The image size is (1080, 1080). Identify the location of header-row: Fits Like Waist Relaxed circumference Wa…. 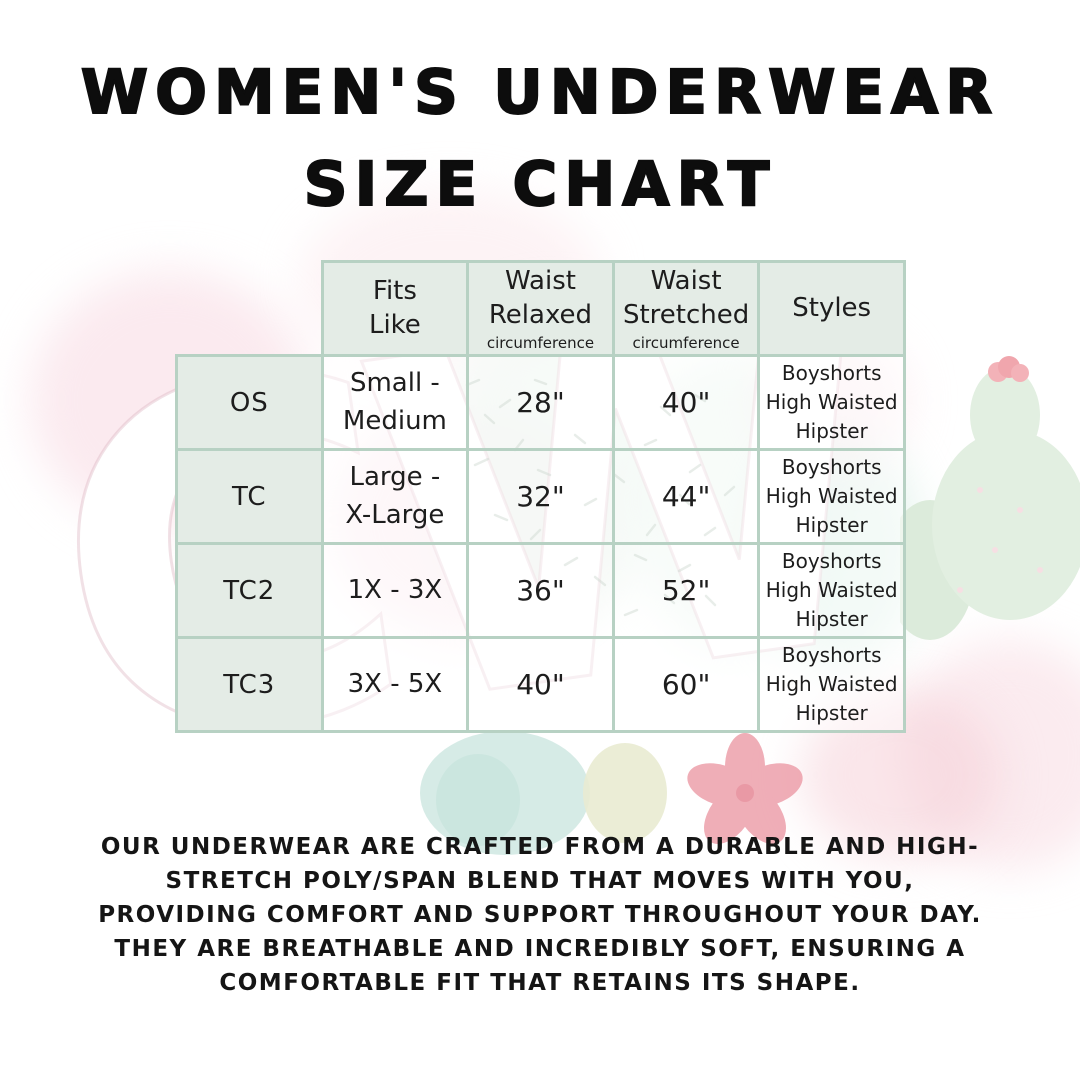
(541, 308).